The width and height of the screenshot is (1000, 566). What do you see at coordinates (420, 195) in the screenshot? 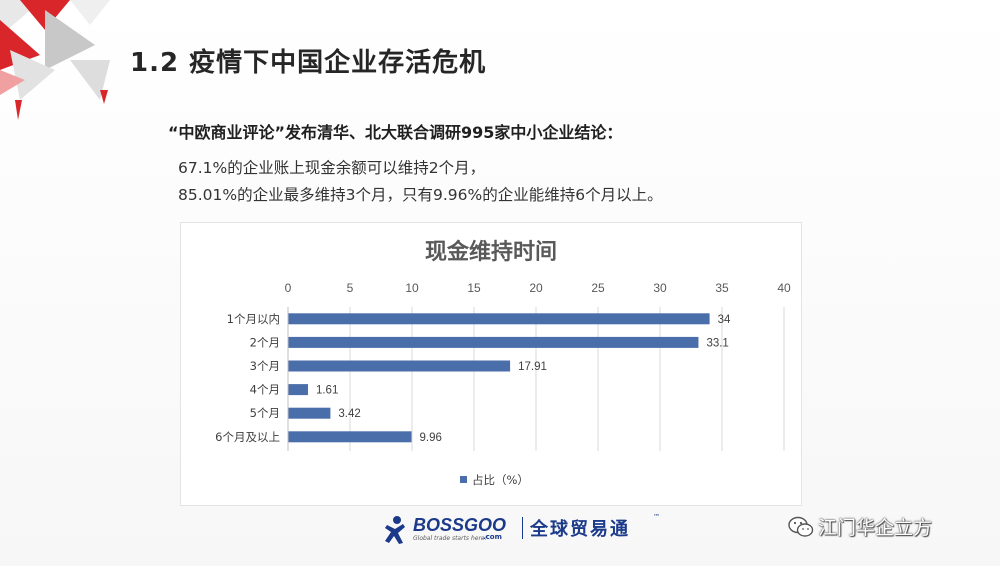
I see `finding-line-2: 85.01%的企业最多维持3个月，只有9.96%的企业能维持6个月以上。` at bounding box center [420, 195].